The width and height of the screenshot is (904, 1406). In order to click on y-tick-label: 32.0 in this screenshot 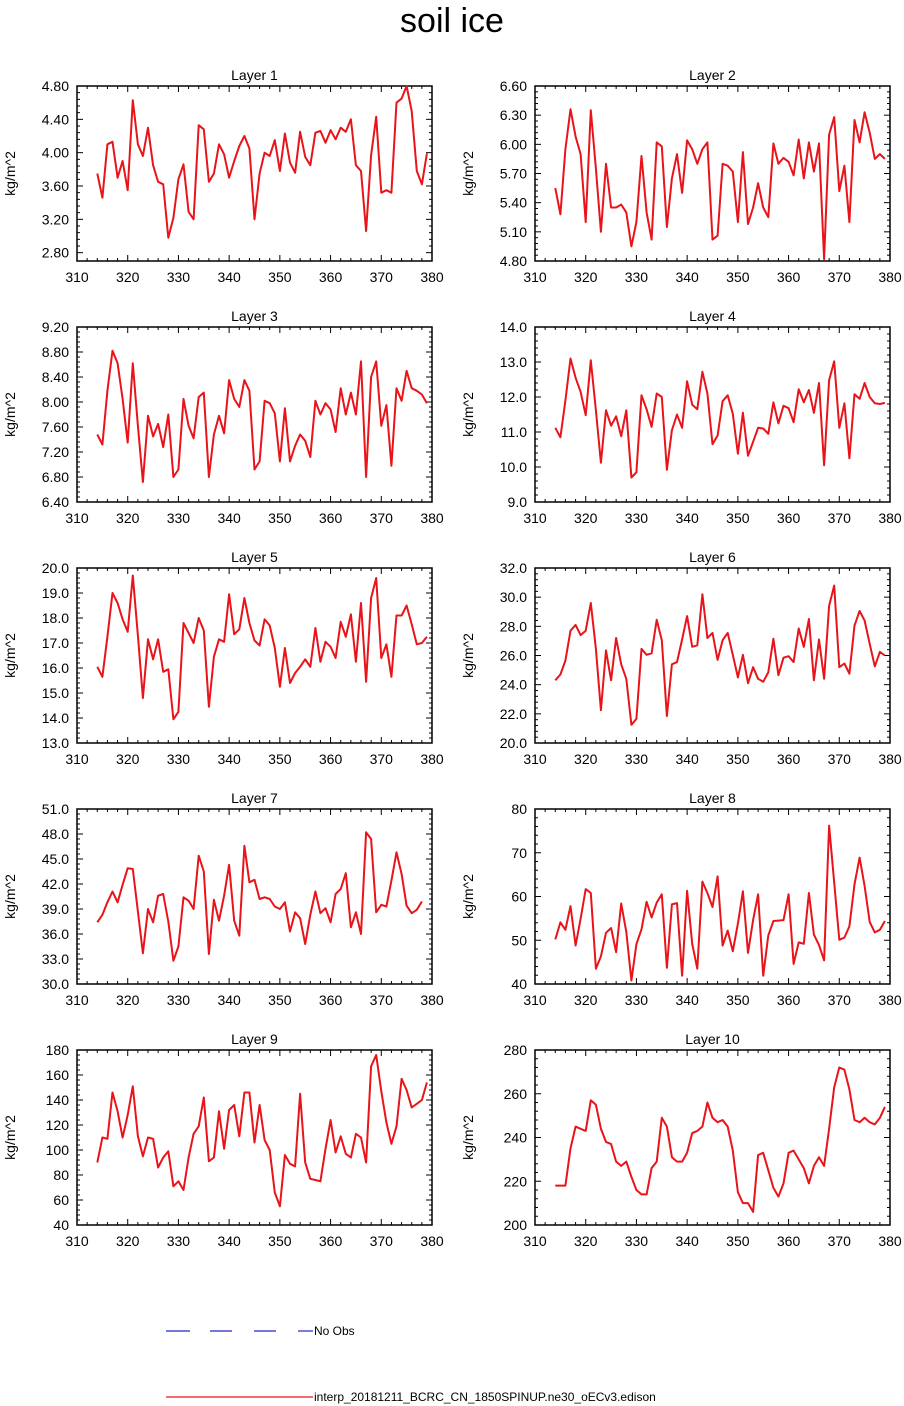, I will do `click(513, 568)`.